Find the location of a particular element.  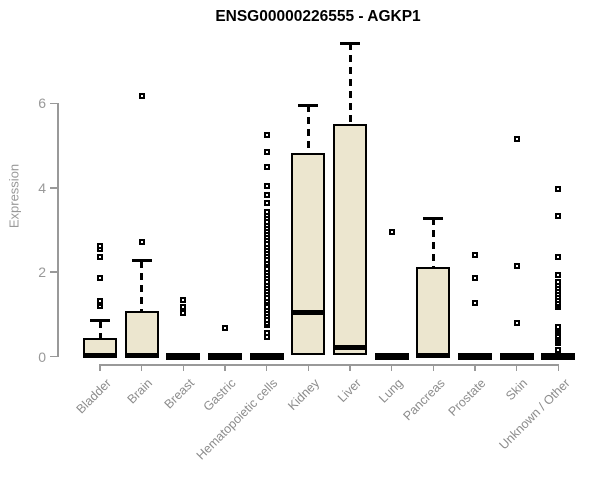

x-category-label: Prostate is located at coordinates (467, 397).